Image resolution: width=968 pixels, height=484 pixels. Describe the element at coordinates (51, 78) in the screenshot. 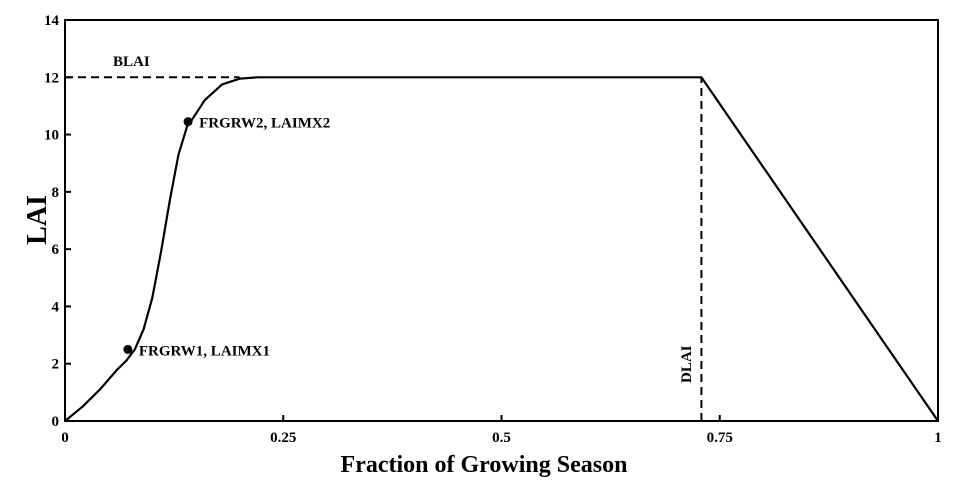

I see `y-tick-label: 12` at that location.